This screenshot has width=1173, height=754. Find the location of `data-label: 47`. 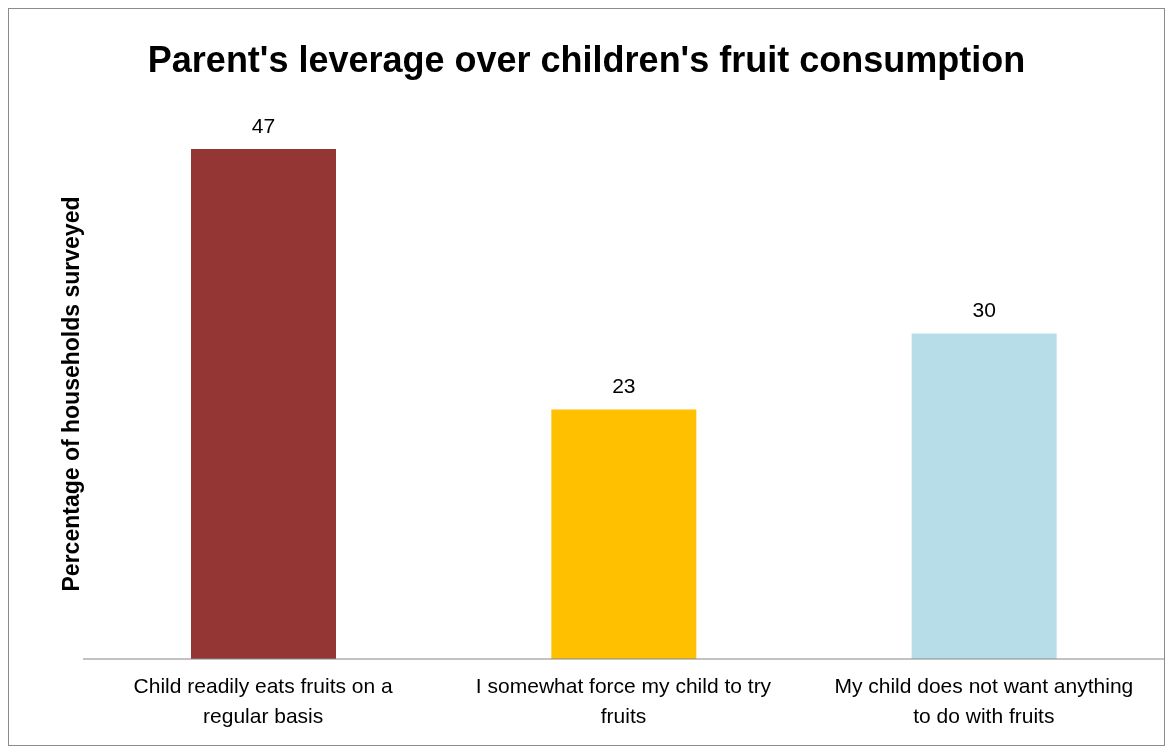

data-label: 47 is located at coordinates (263, 125).